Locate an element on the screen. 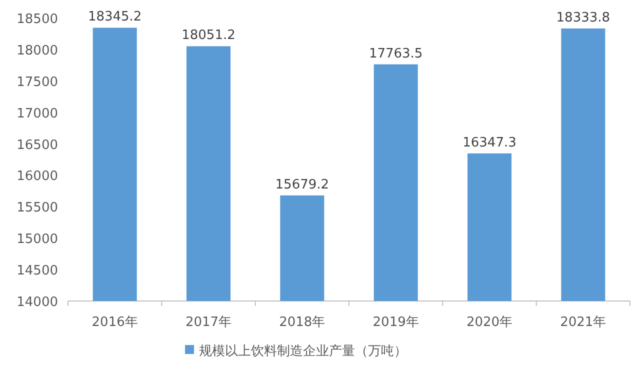 The height and width of the screenshot is (385, 640). y-tick-label: 17500 is located at coordinates (37, 82).